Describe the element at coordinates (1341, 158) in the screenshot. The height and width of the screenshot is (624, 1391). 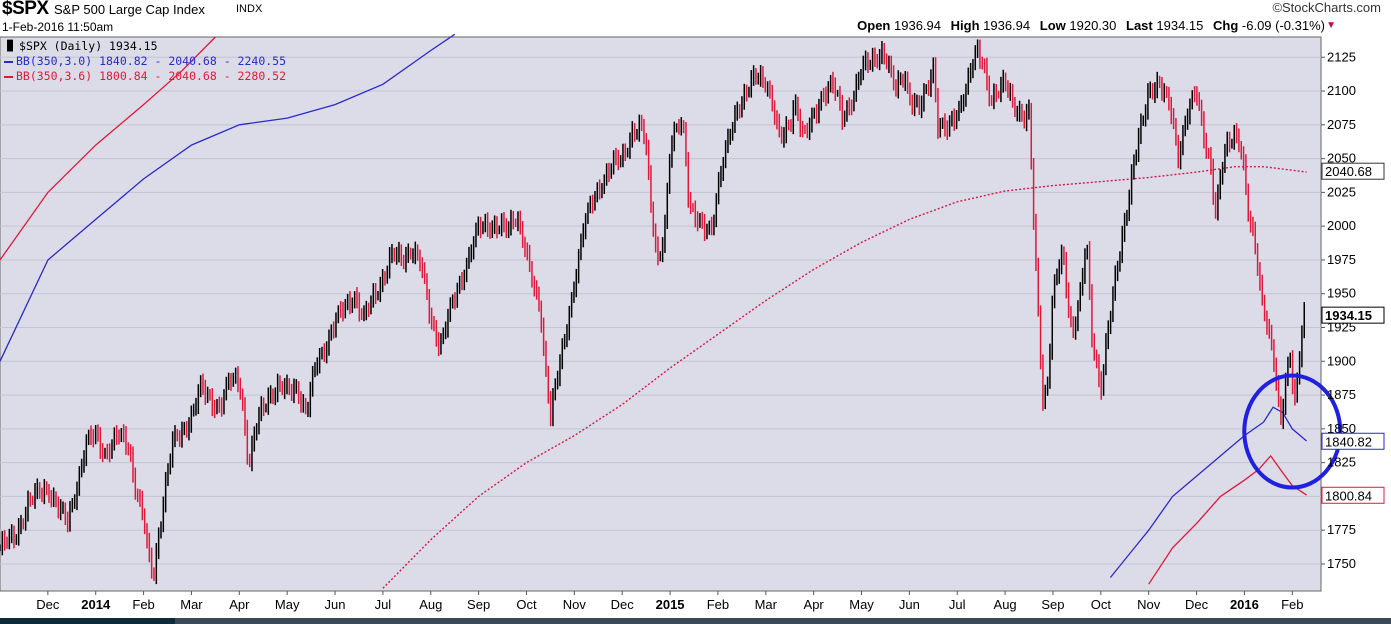
I see `y-tick-label: 2050` at that location.